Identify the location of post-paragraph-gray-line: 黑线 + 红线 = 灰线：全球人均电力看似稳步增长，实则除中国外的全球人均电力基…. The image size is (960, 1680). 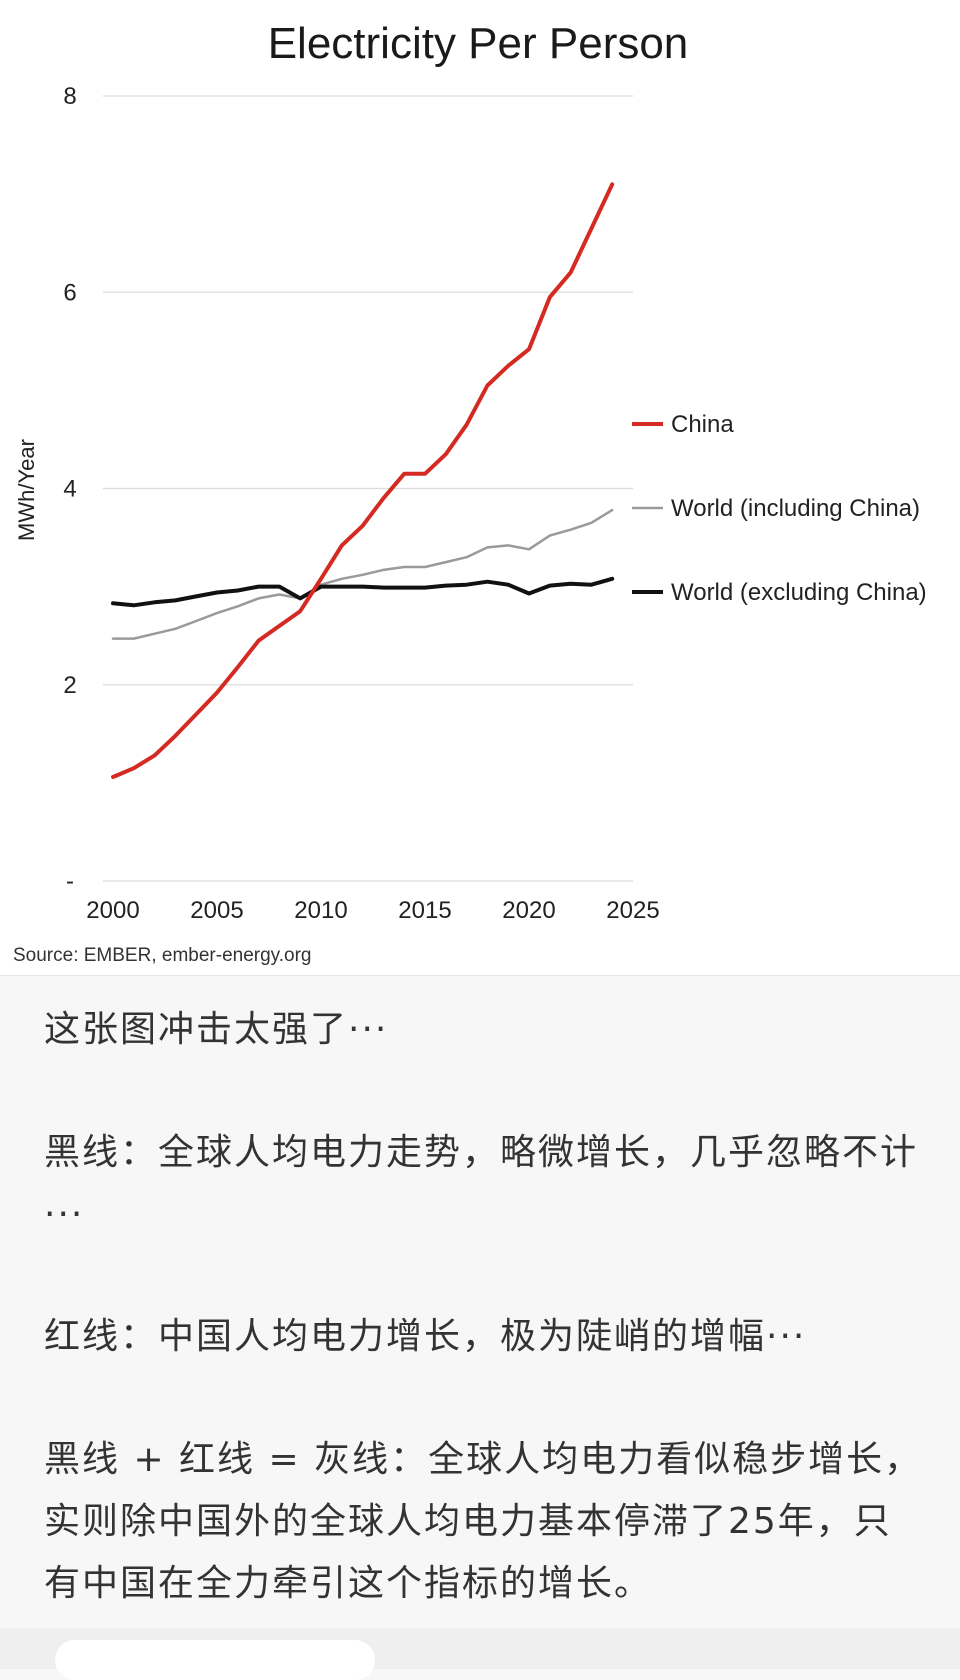
(483, 1521).